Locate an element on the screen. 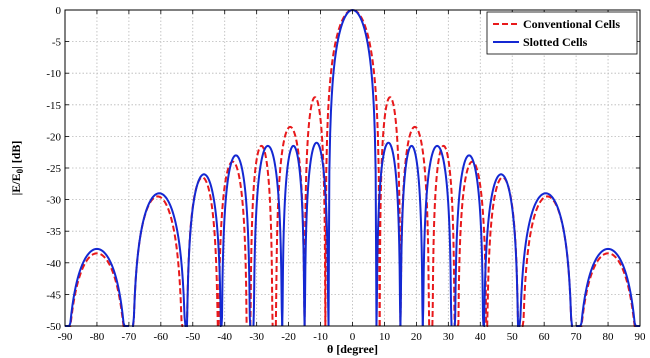 The height and width of the screenshot is (358, 650). legend: Conventional Cells Slotted Cells is located at coordinates (562, 33).